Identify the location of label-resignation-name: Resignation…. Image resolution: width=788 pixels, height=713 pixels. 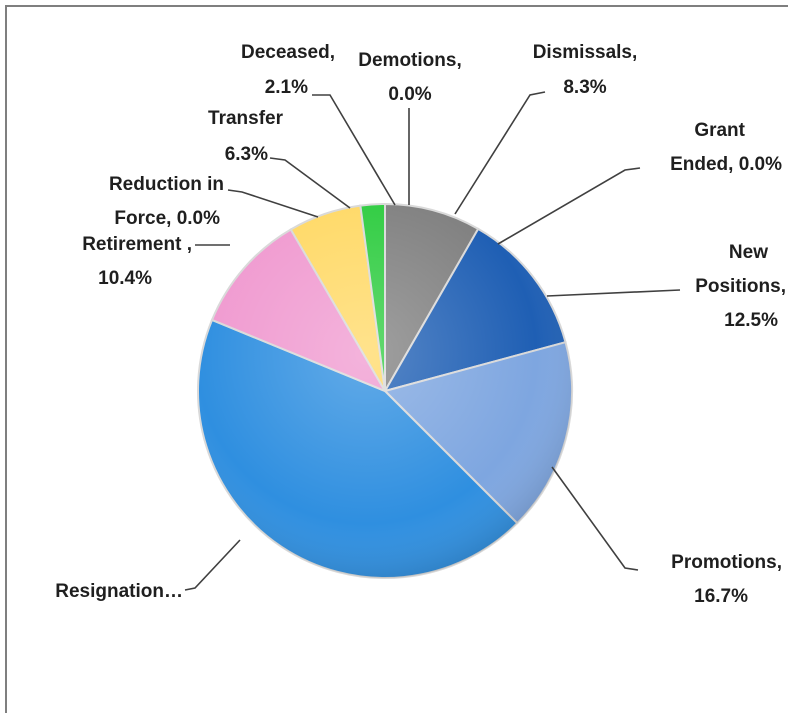
(119, 591).